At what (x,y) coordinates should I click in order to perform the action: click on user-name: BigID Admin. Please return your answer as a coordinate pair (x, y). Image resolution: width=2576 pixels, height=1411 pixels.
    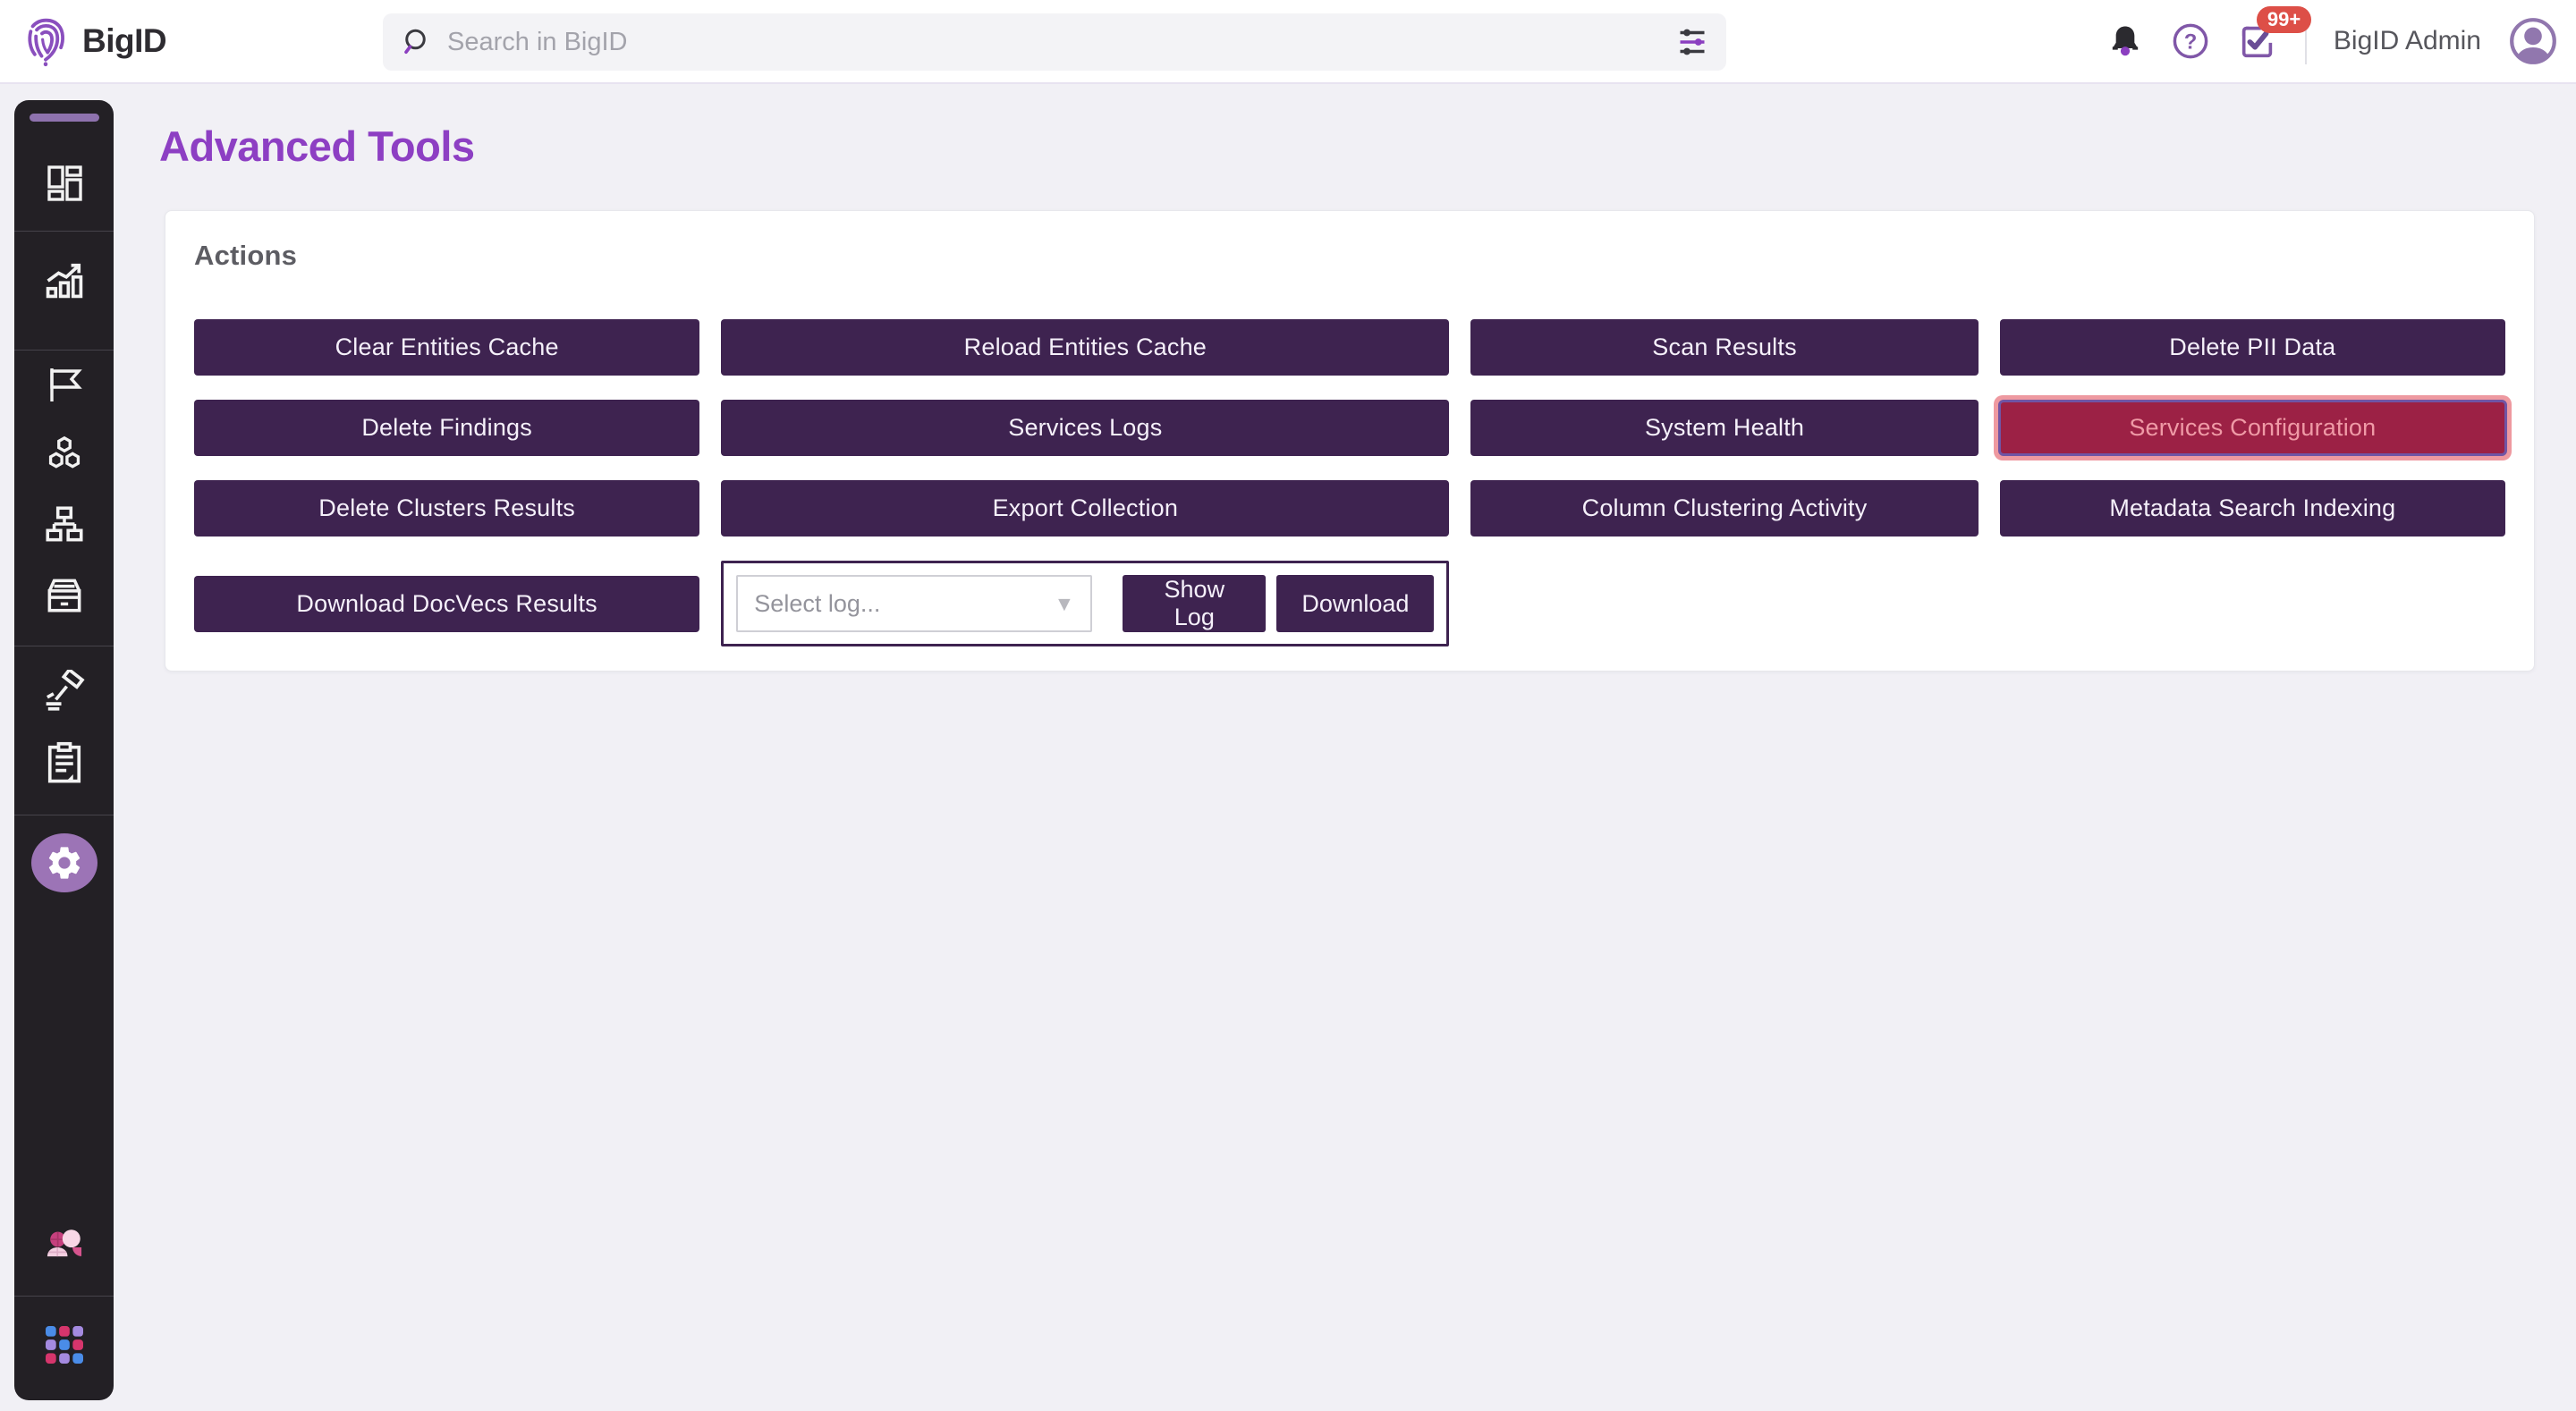
    Looking at the image, I should click on (2407, 41).